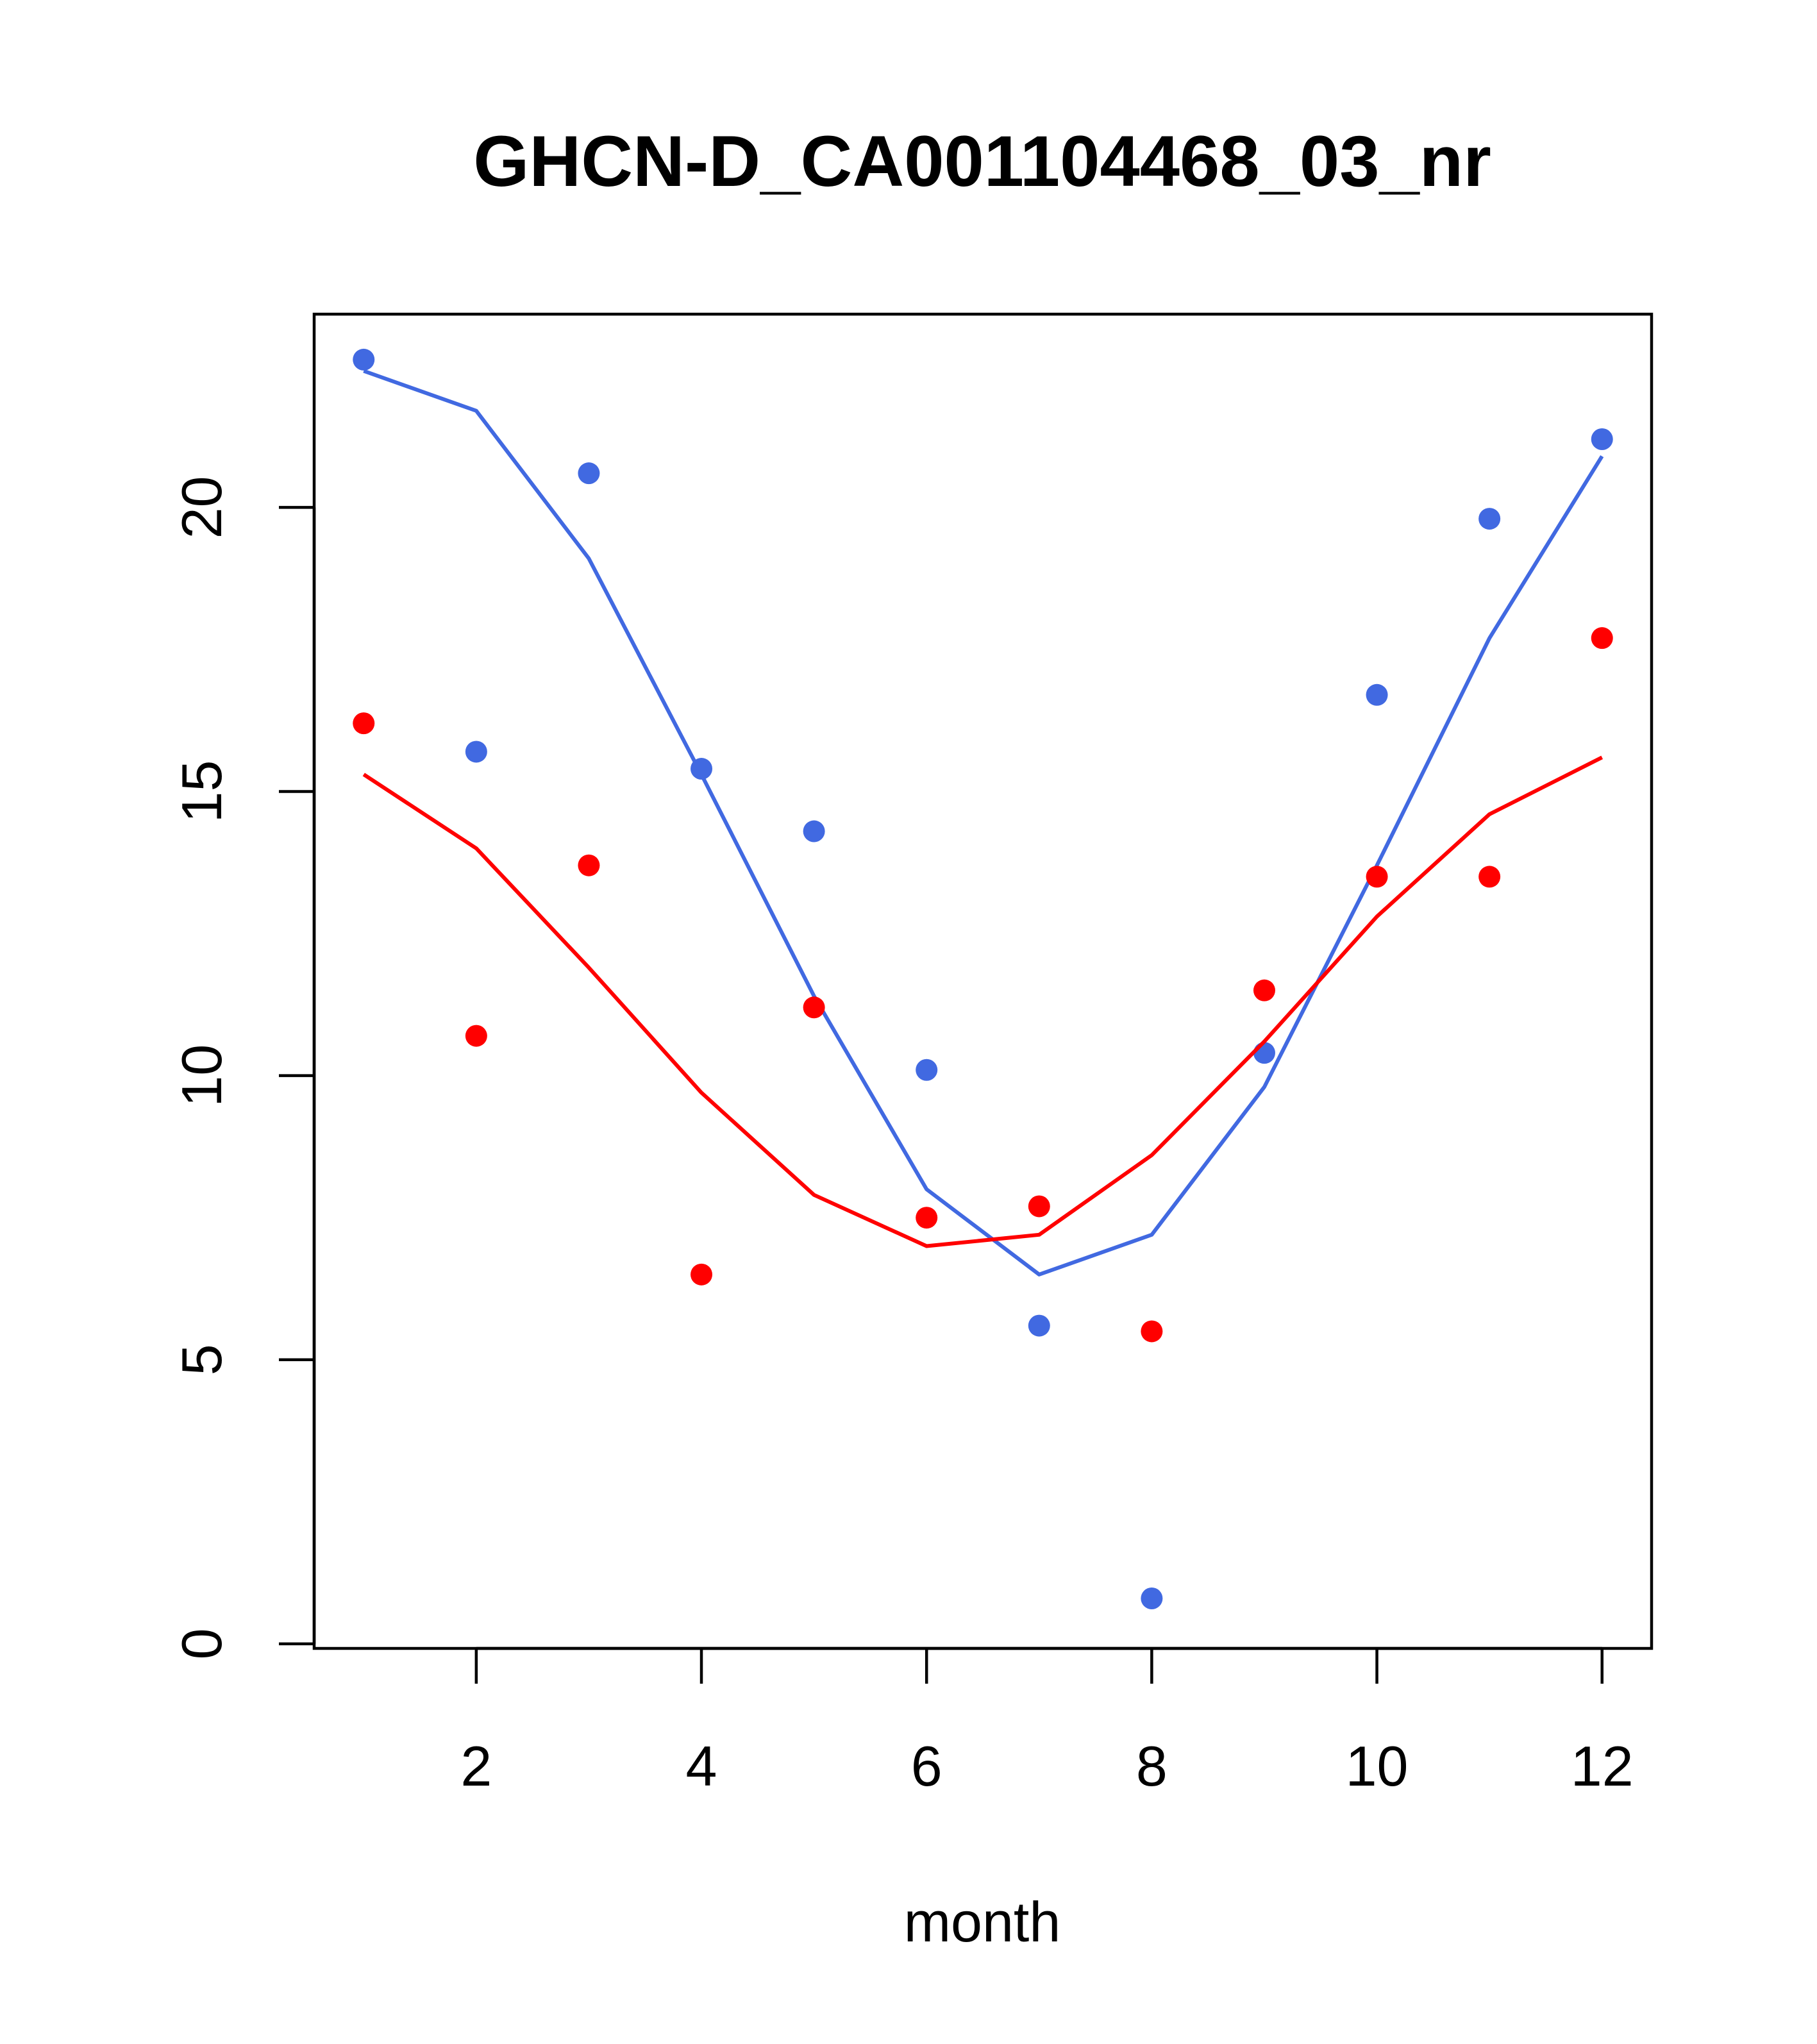 Image resolution: width=1817 pixels, height=2044 pixels. What do you see at coordinates (476, 1766) in the screenshot?
I see `x-tick-label: 2` at bounding box center [476, 1766].